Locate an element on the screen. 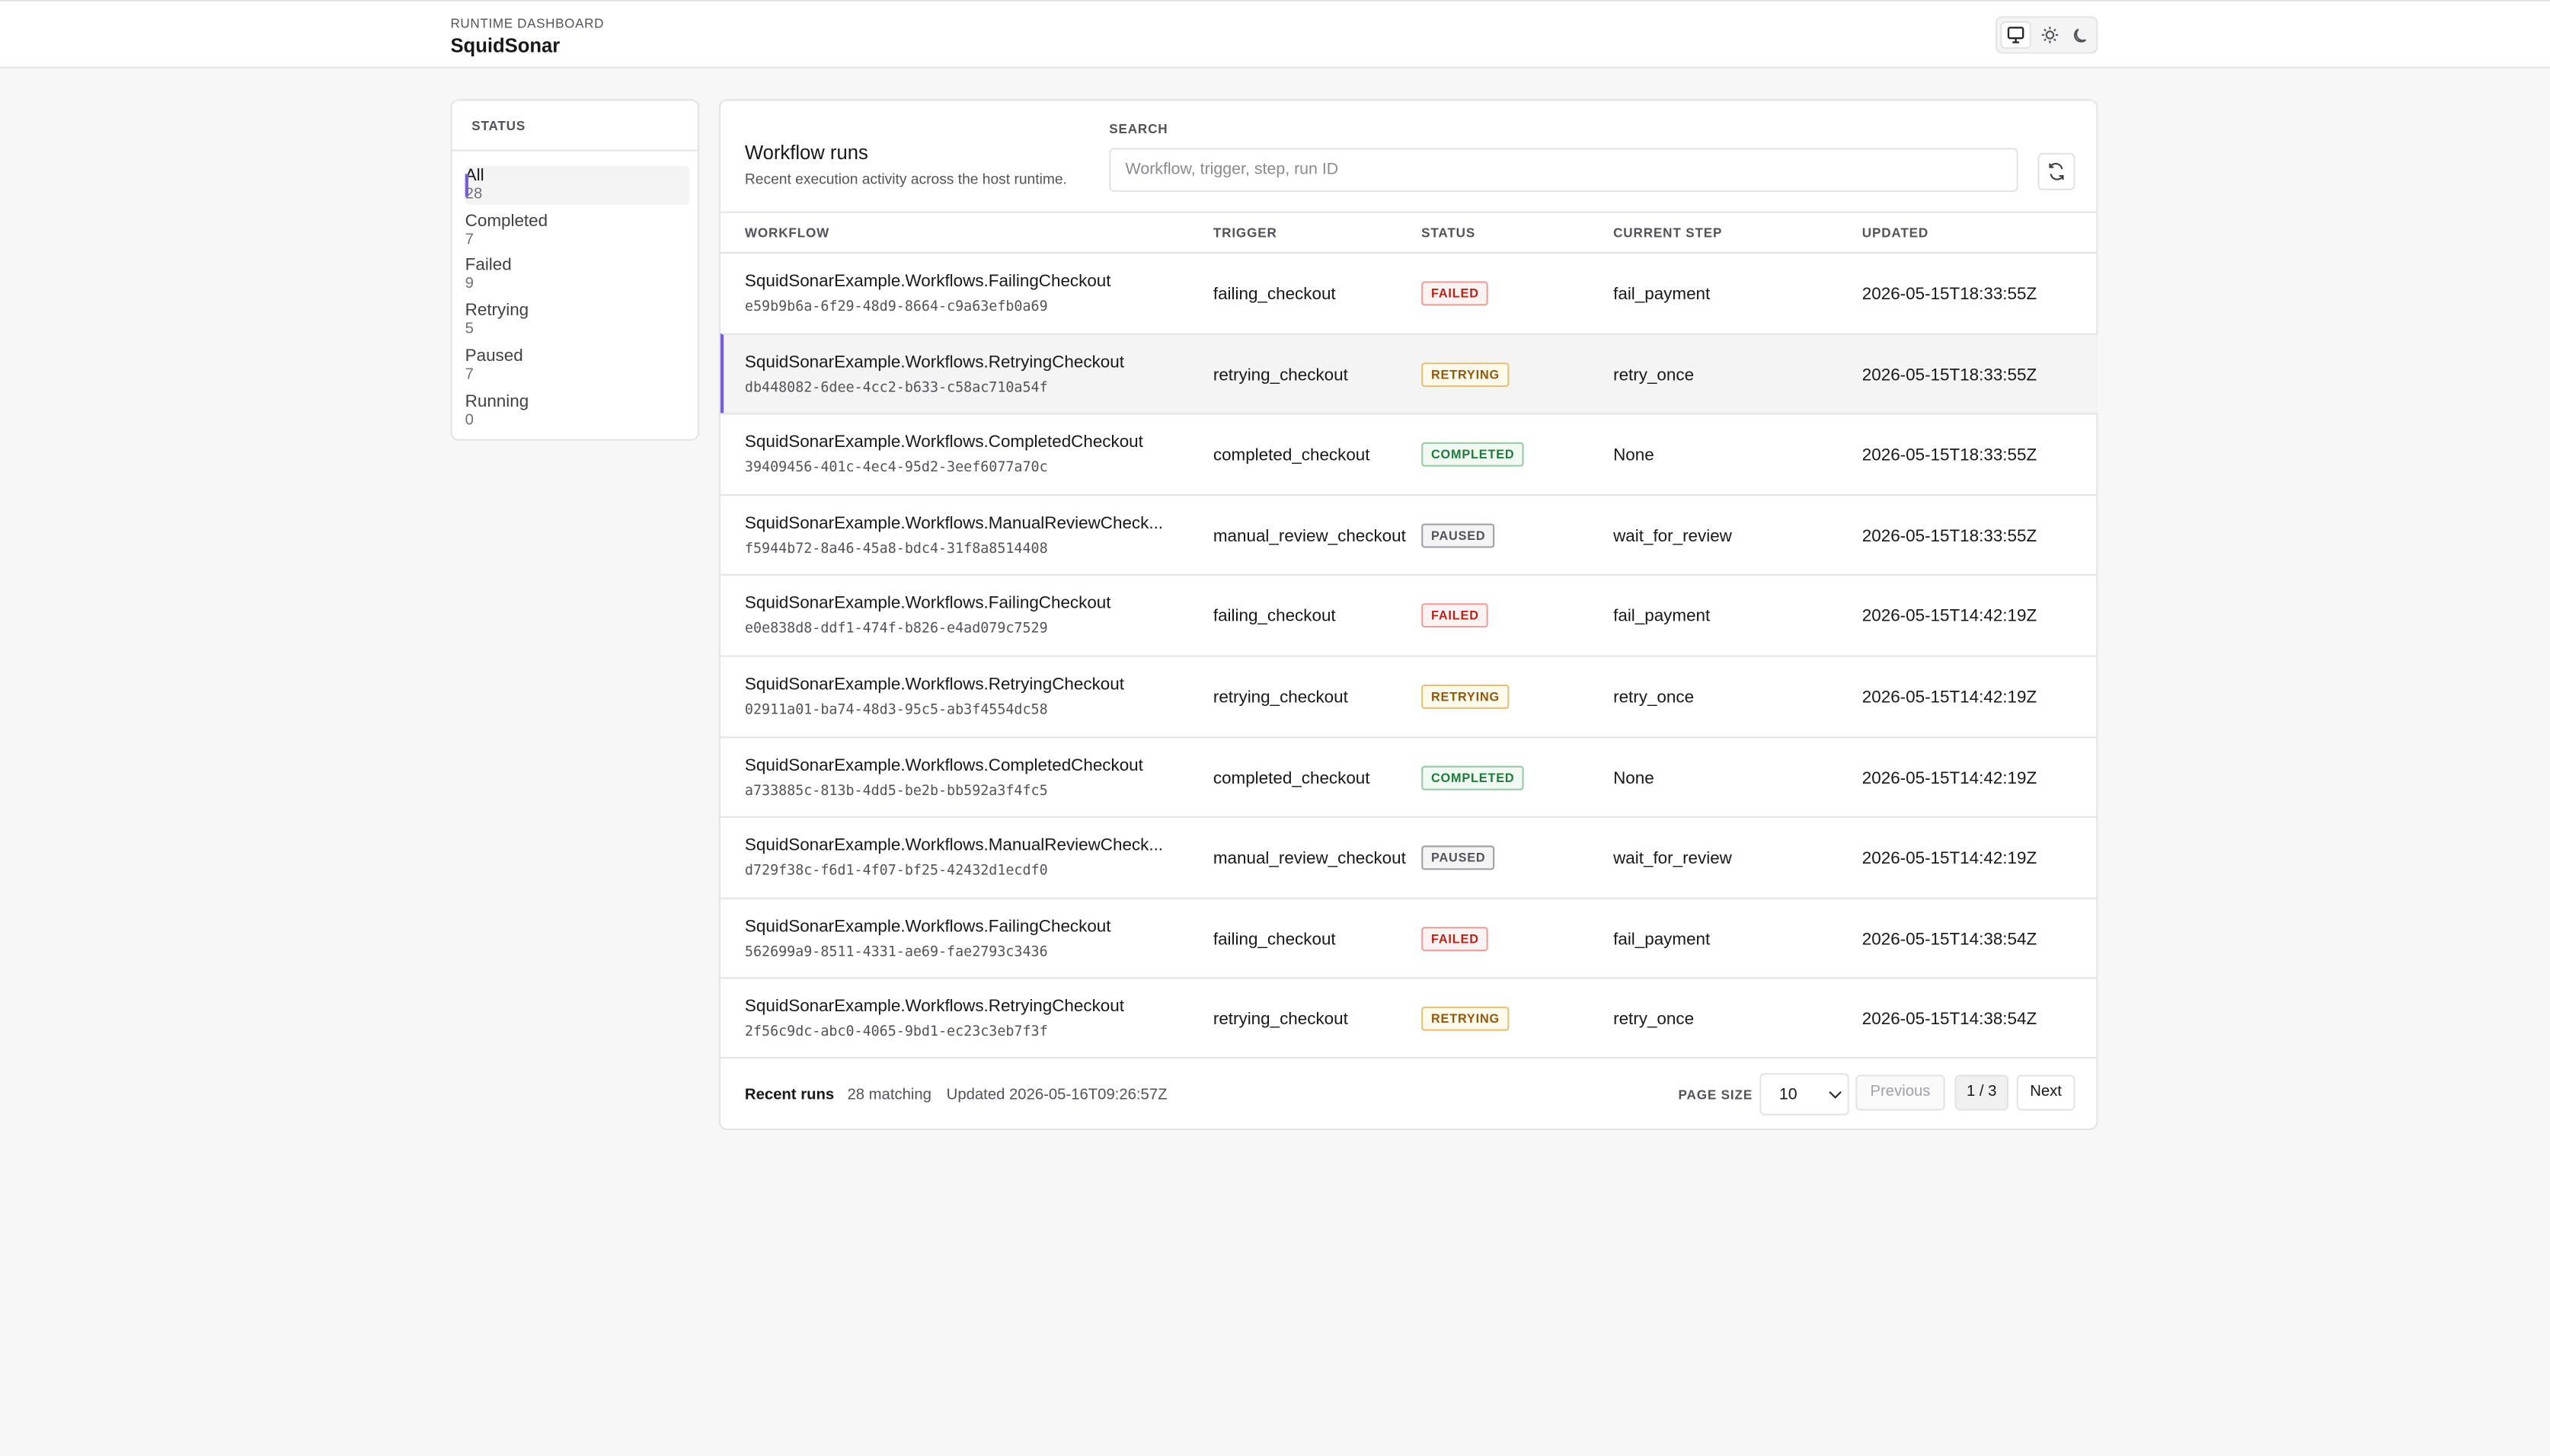 This screenshot has width=2550, height=1456. moon-icon is located at coordinates (2080, 35).